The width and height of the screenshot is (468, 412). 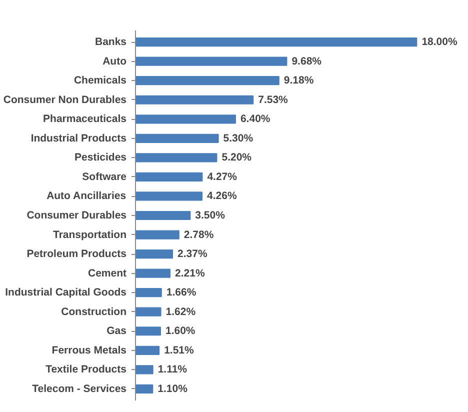 What do you see at coordinates (273, 100) in the screenshot?
I see `data-label: 7.53%` at bounding box center [273, 100].